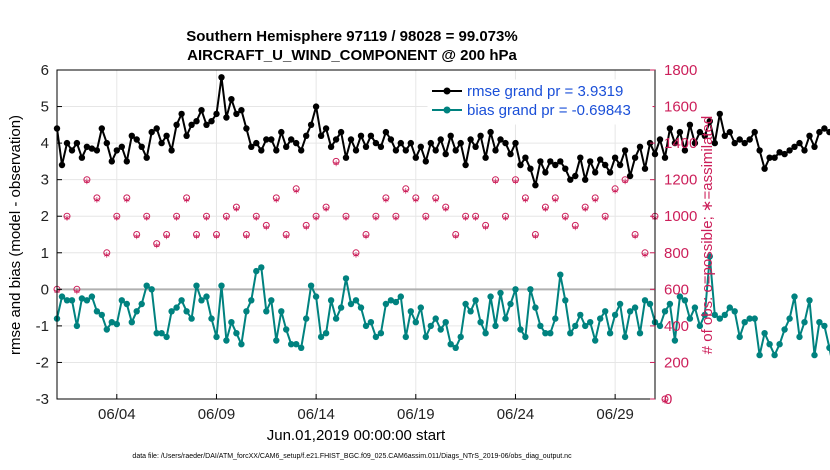 The width and height of the screenshot is (830, 470). I want to click on chart-title-line2: AIRCRAFT_U_WIND_COMPONENT @ 200 hPa, so click(352, 55).